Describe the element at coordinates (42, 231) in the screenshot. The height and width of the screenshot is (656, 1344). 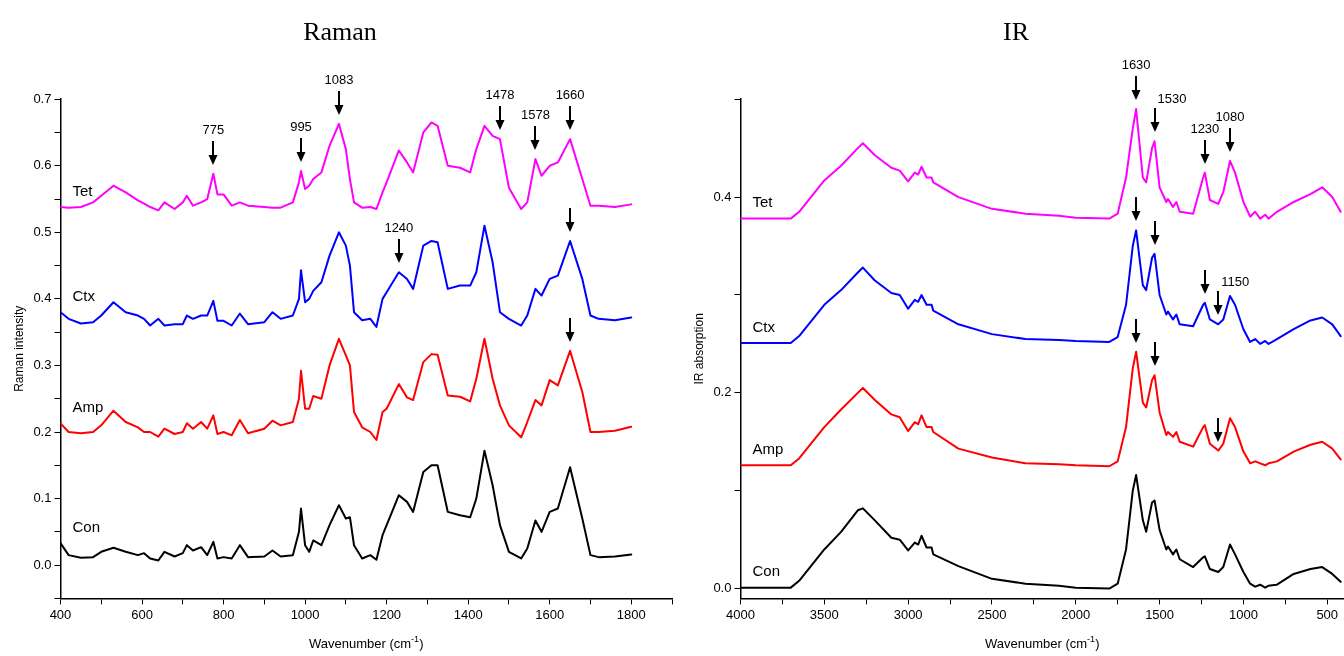
I see `y-tick-label: 0.5` at that location.